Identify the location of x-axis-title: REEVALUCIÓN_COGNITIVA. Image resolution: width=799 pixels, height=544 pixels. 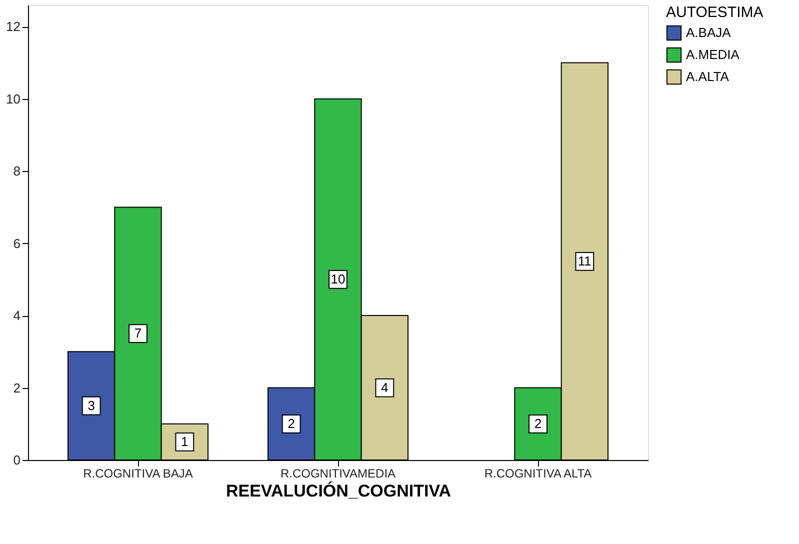
(339, 490).